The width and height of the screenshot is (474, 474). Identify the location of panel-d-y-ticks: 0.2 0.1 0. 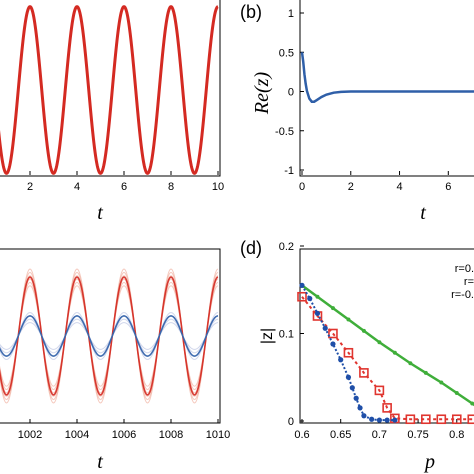
(291, 334).